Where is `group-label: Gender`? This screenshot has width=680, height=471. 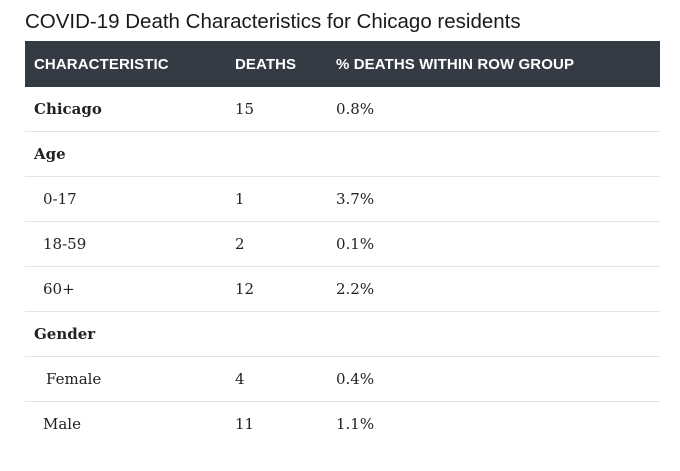 group-label: Gender is located at coordinates (125, 334).